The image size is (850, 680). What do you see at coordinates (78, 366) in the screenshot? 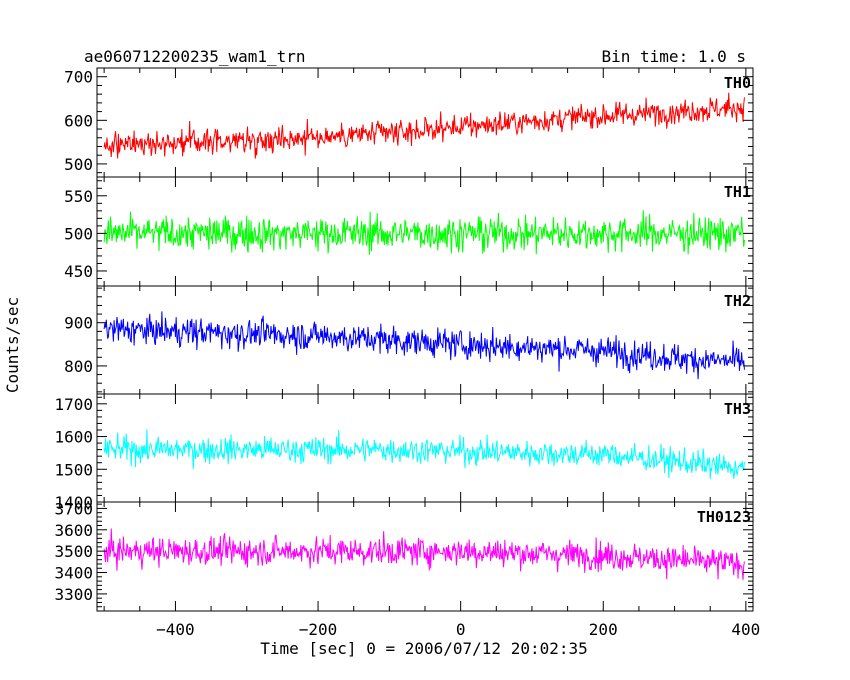
I see `y-tick-label-th2: 800` at bounding box center [78, 366].